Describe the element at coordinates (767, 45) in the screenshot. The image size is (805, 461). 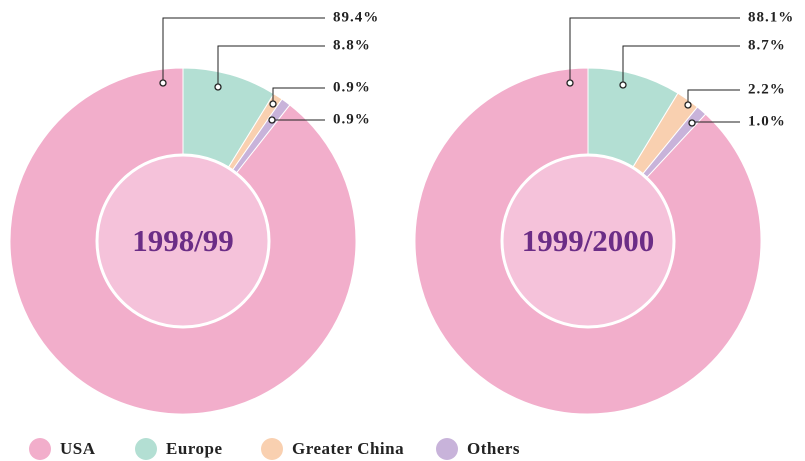
I see `value-label: 8.7%` at that location.